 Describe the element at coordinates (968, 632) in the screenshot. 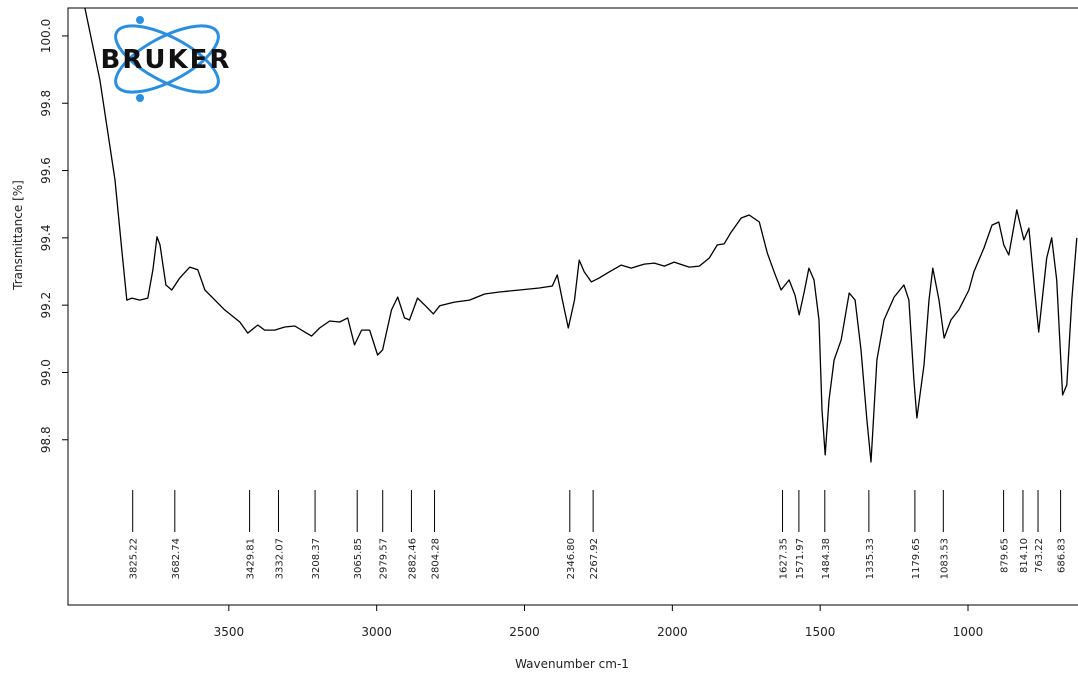

I see `x-tick-label: 1000` at that location.